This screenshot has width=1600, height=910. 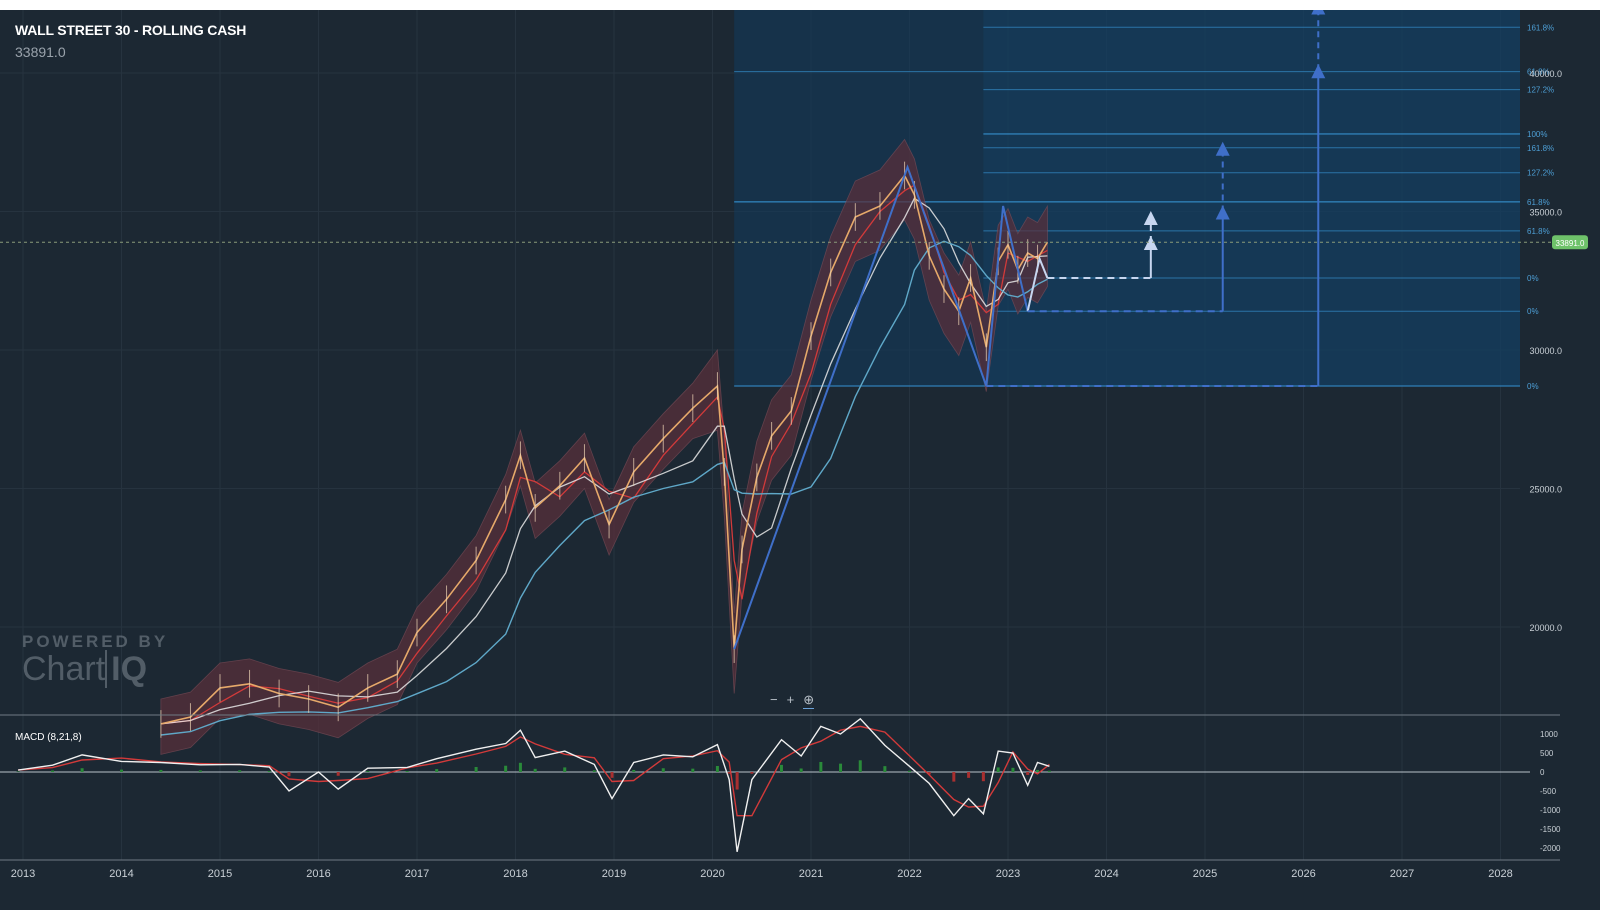 What do you see at coordinates (809, 700) in the screenshot?
I see `zoom-reset-icon: ⊕` at bounding box center [809, 700].